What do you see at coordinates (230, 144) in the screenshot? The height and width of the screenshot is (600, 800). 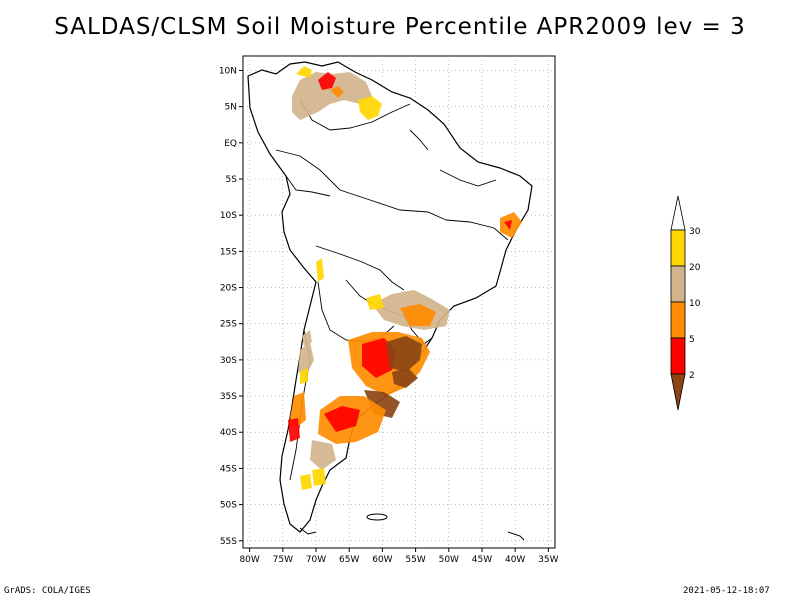 I see `lat-tick-label: EQ` at bounding box center [230, 144].